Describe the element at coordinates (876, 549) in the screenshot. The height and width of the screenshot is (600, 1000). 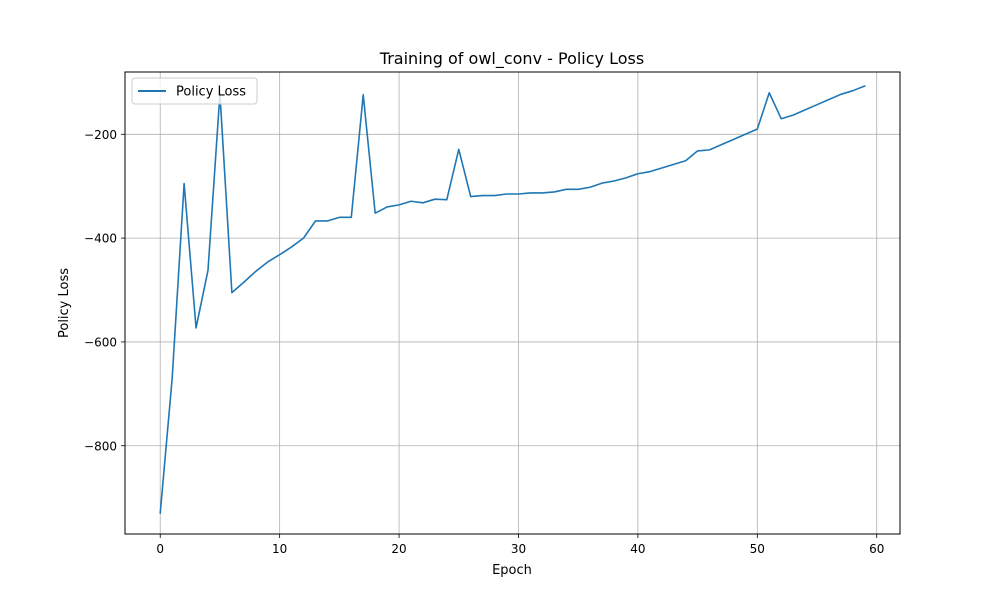
I see `x-tick-label: 60` at that location.